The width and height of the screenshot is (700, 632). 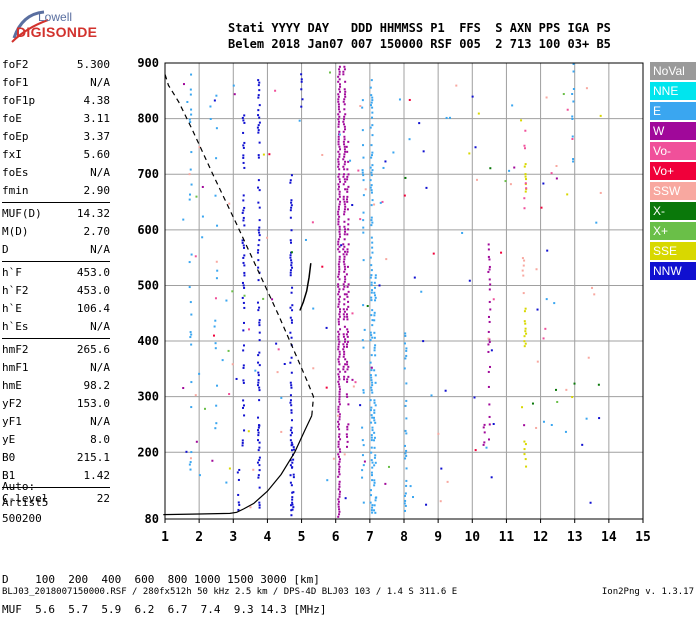 I want to click on polarization-legend: NoVal NNE E W Vo- Vo+ SSW X- X+ SSE NNW, so click(x=673, y=172).